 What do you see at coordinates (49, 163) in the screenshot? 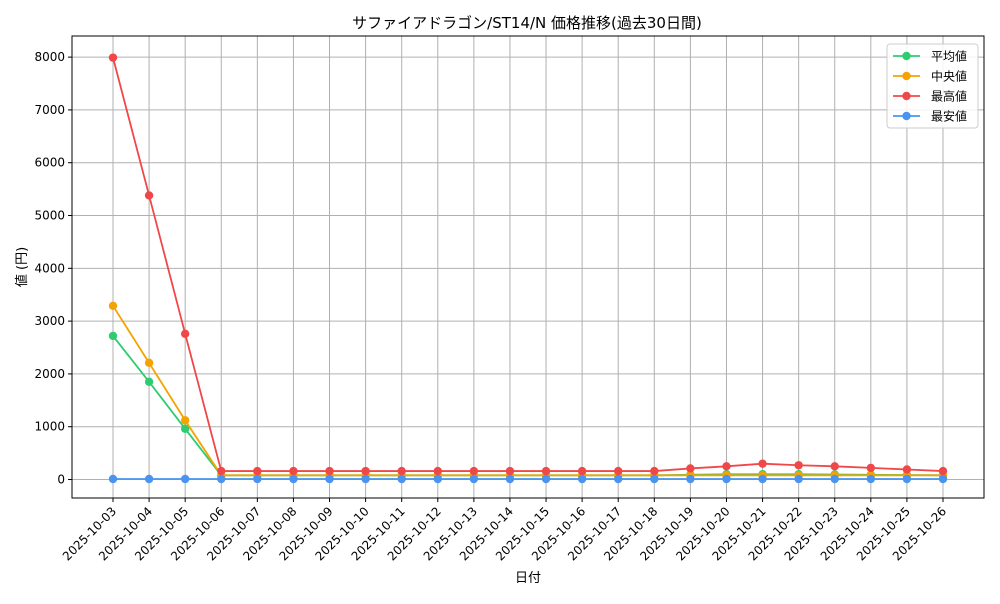
I see `y-tick-label: 6000` at bounding box center [49, 163].